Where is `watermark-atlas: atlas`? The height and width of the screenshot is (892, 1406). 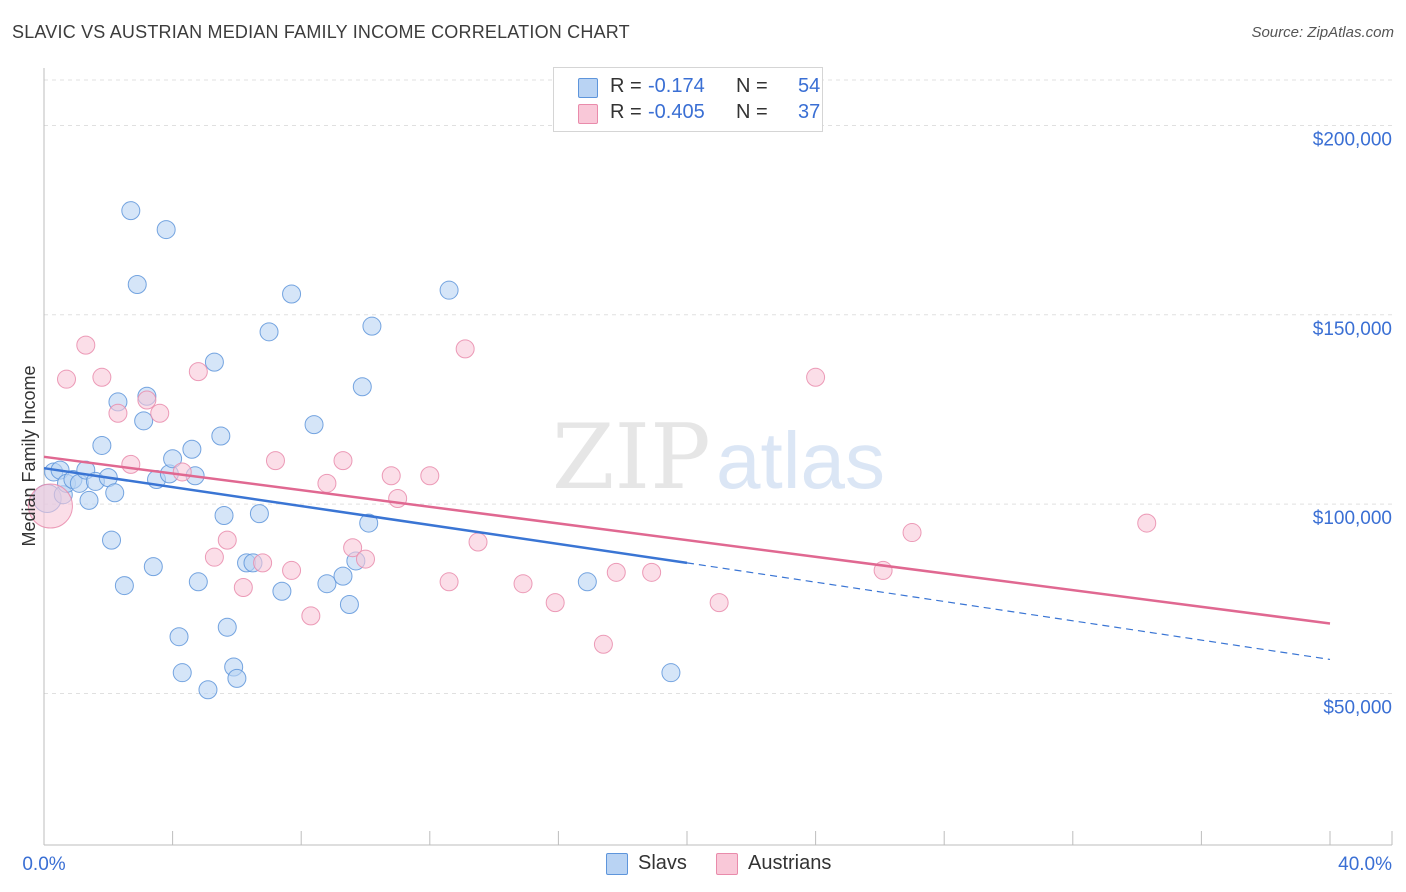
watermark-atlas: atlas is located at coordinates (800, 460).